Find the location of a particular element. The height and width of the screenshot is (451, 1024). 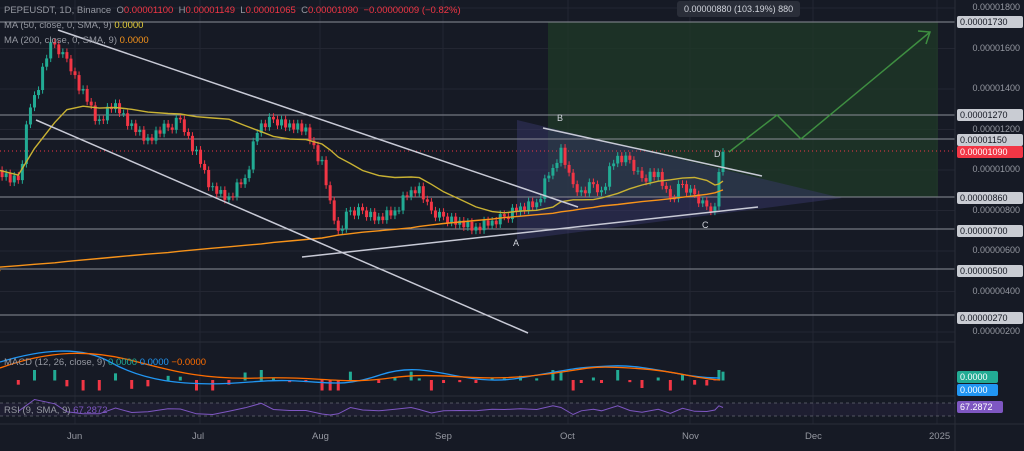

rsi-legend: RSI (9, SMA, 9) 67.2872 is located at coordinates (56, 410).